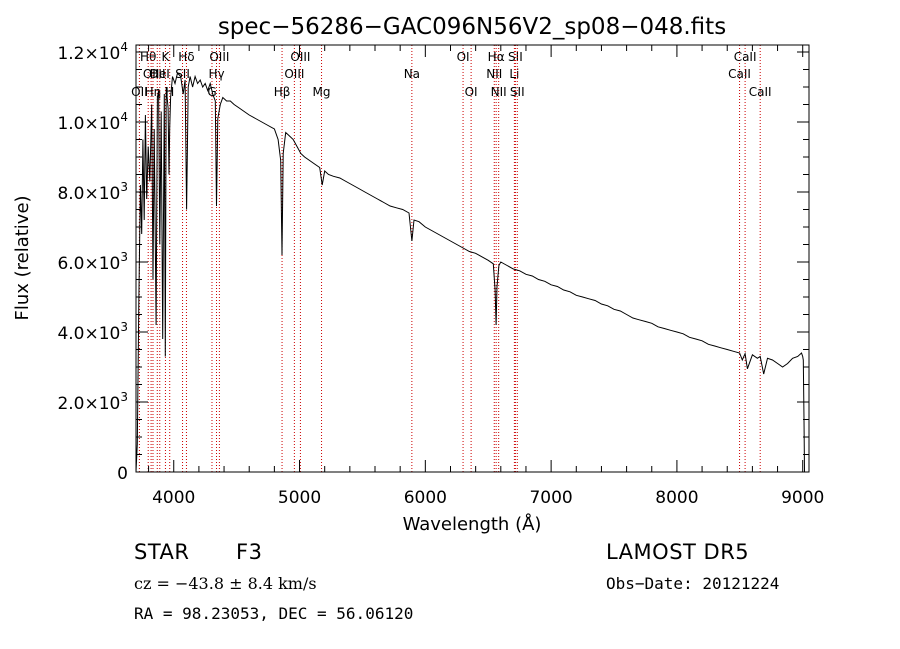 This screenshot has height=649, width=900. What do you see at coordinates (88, 194) in the screenshot?
I see `y-tick-mantissa: 8.0×10` at bounding box center [88, 194].